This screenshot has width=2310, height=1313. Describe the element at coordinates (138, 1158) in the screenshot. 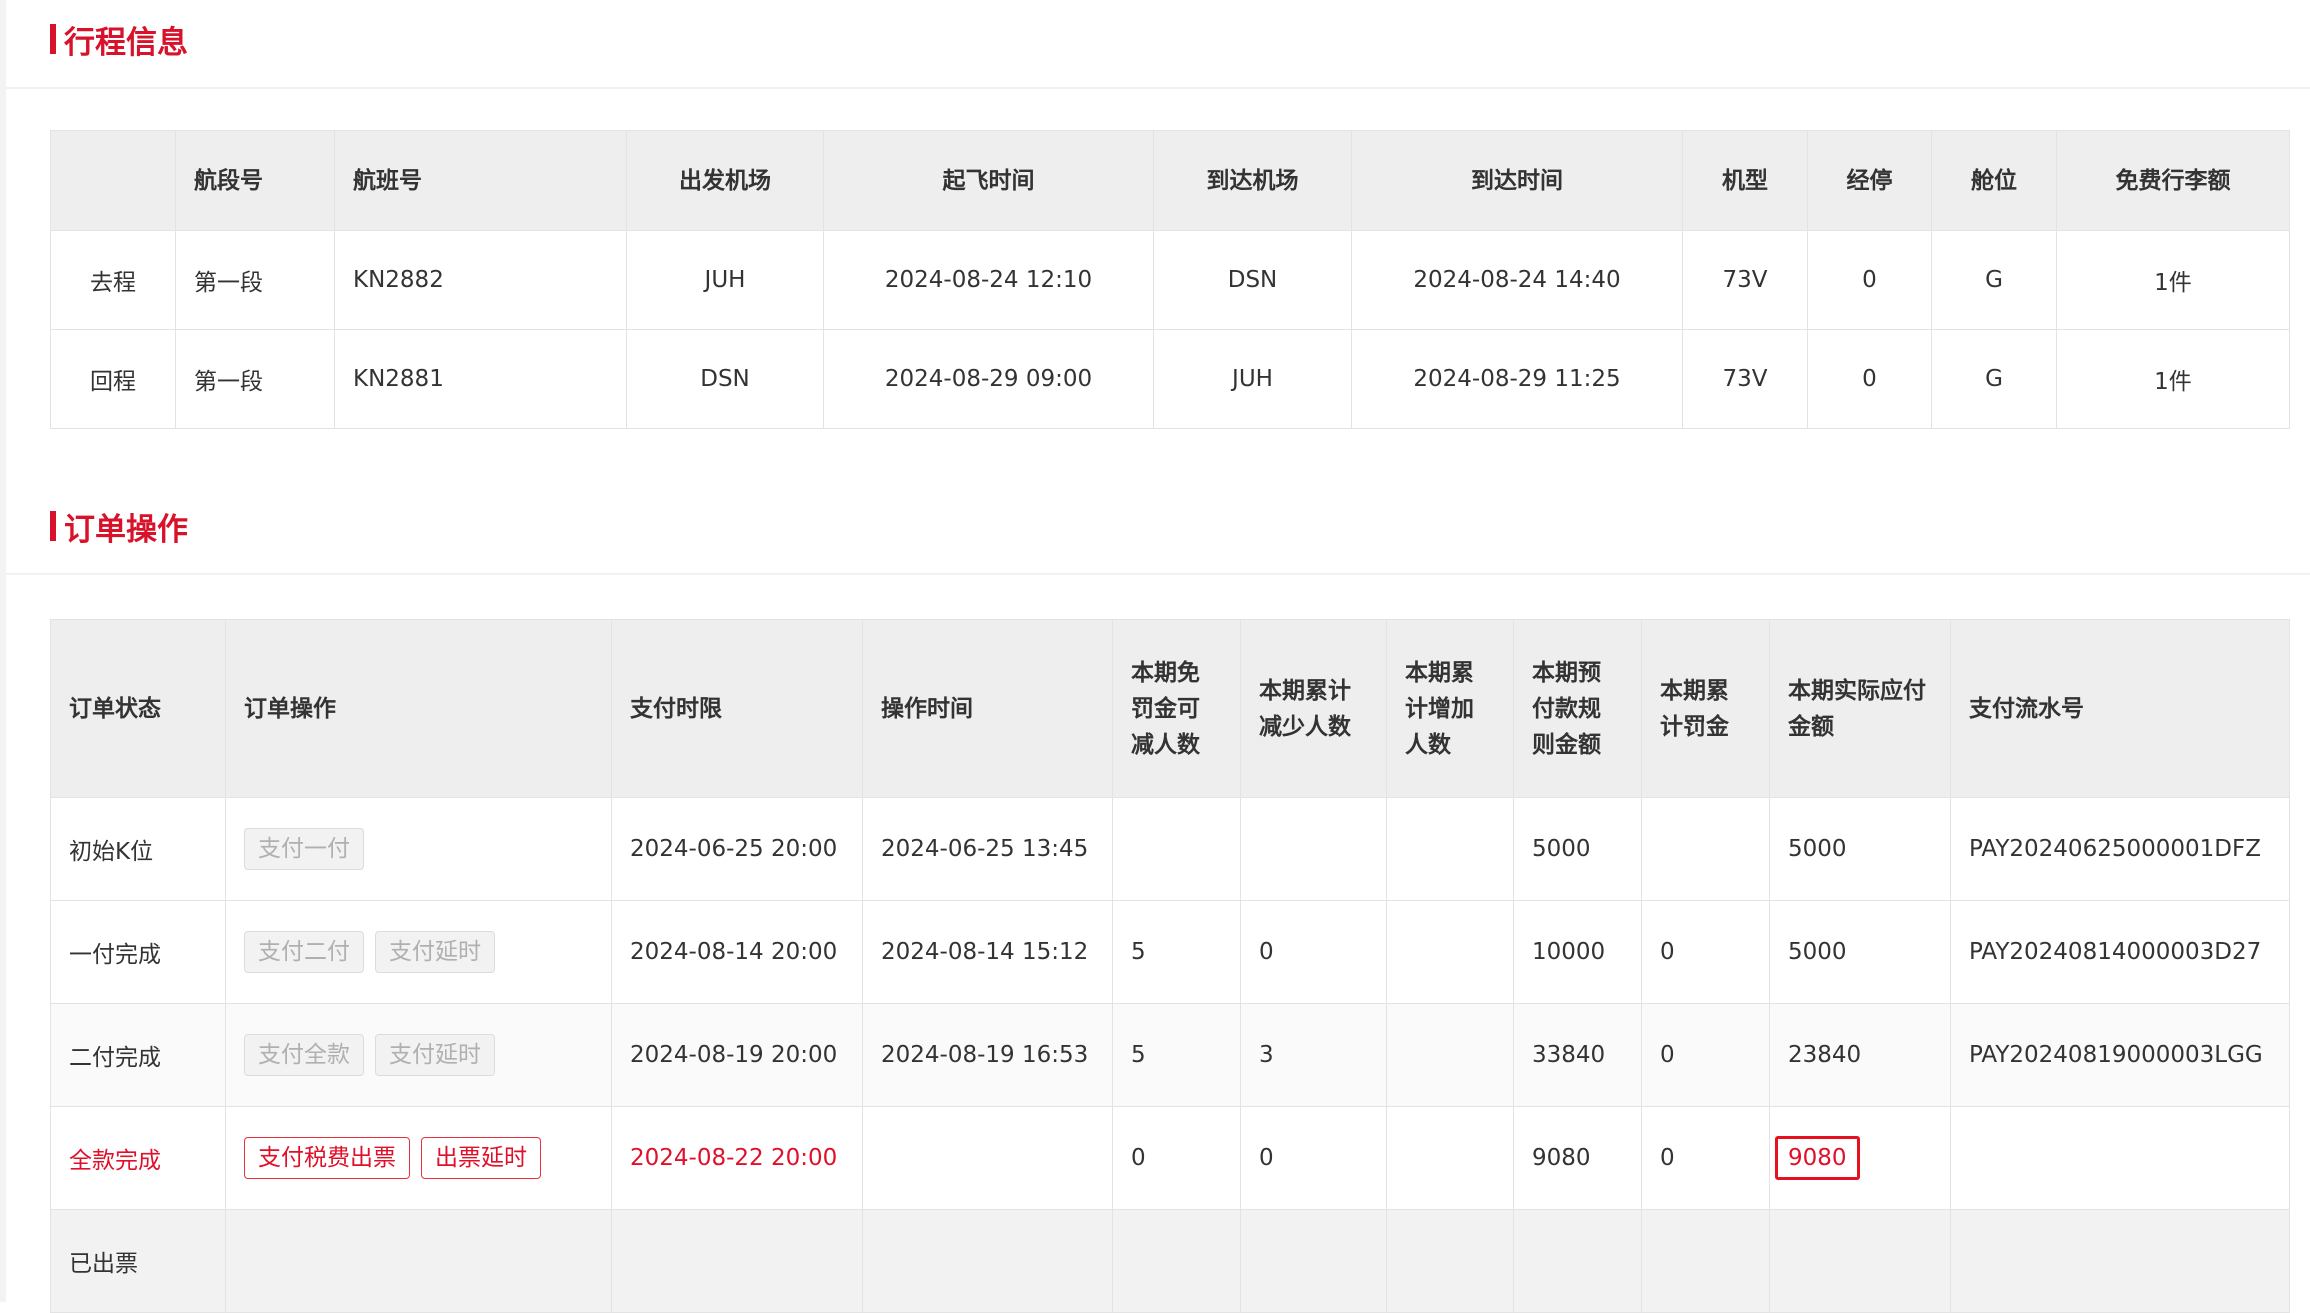

I see `cell-status: 全款完成` at that location.